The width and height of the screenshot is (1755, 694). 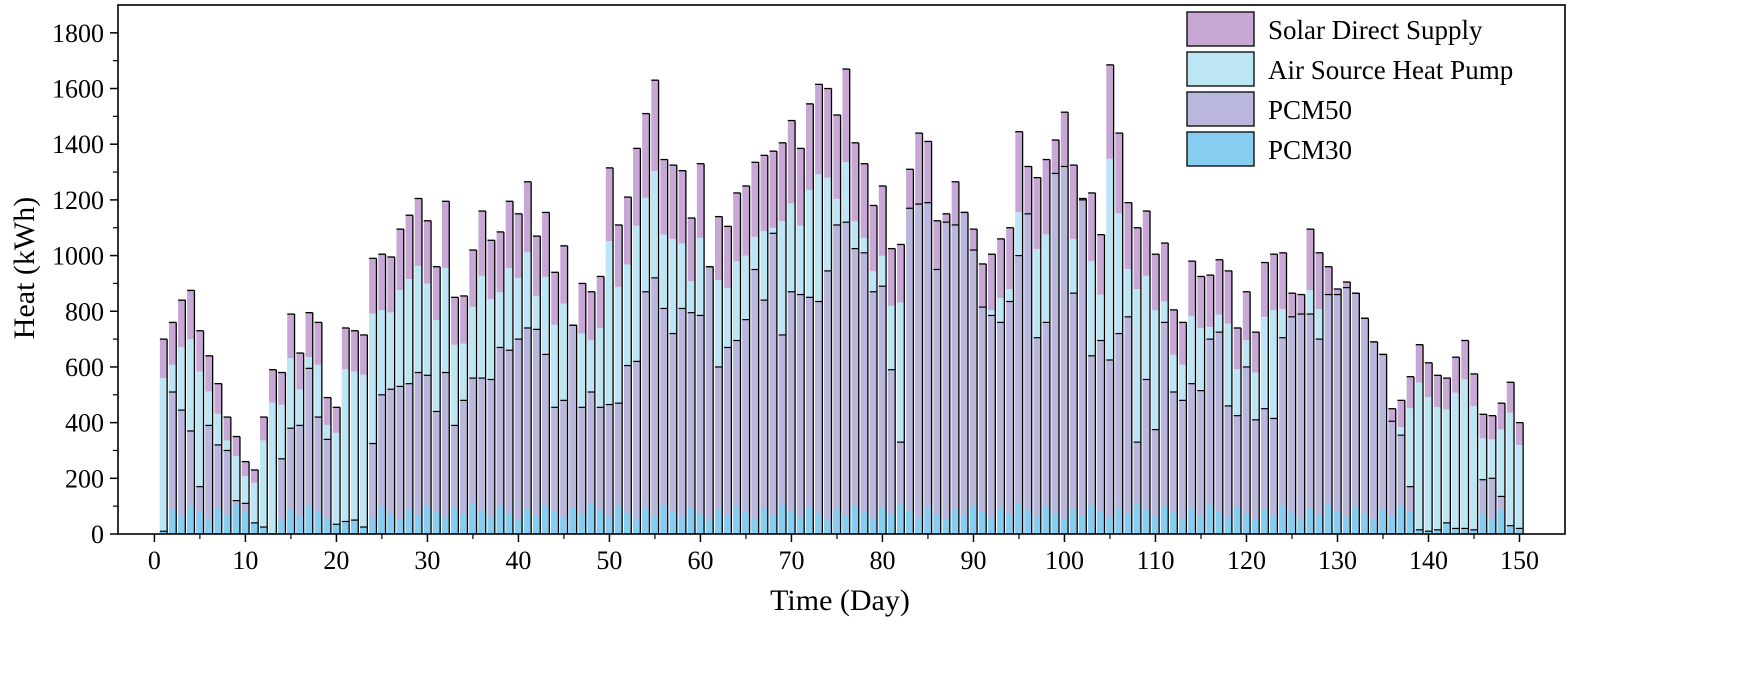 What do you see at coordinates (154, 560) in the screenshot?
I see `x-tick-label: 0` at bounding box center [154, 560].